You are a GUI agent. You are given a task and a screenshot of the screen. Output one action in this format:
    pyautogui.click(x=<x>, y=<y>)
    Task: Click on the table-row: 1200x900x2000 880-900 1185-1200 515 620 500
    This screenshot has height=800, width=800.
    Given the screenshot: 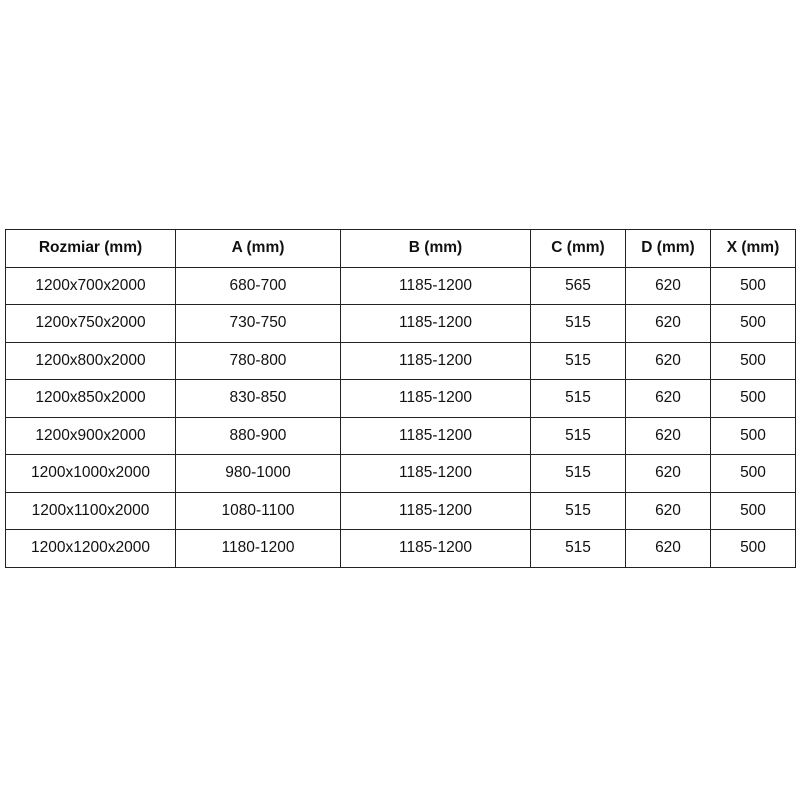 What is the action you would take?
    pyautogui.click(x=400, y=435)
    